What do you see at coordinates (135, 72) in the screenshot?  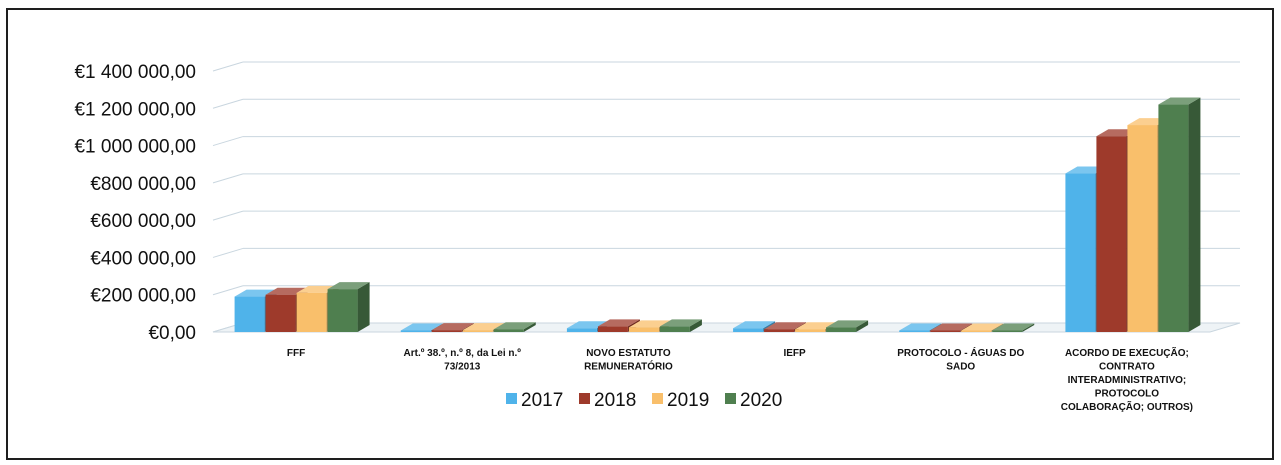 I see `y-tick-label: €1 400 000,00` at bounding box center [135, 72].